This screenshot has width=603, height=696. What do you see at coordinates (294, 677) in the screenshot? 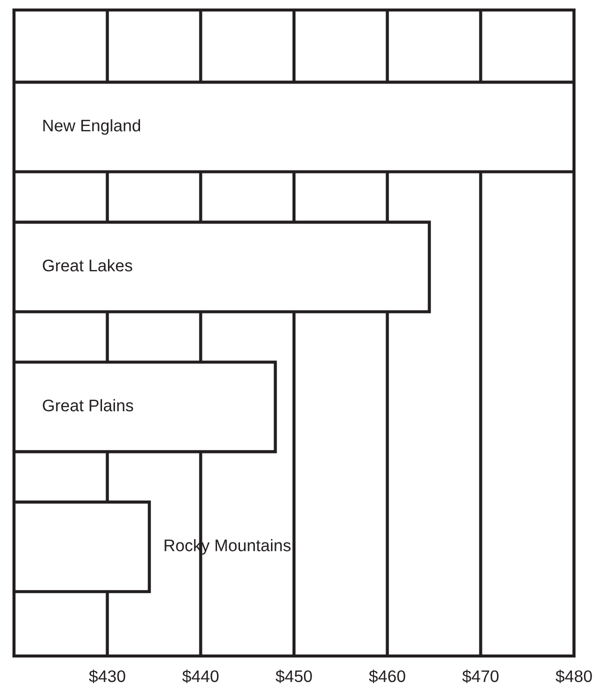
I see `x-tick-label: $450` at bounding box center [294, 677].